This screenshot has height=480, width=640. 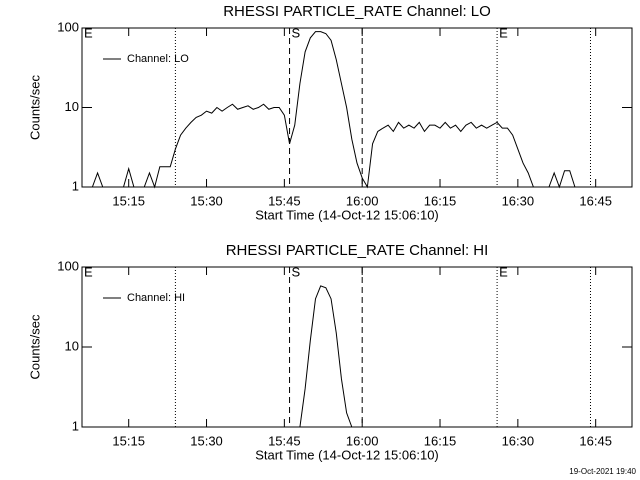 I want to click on legend-label: Channel: LO, so click(x=158, y=59).